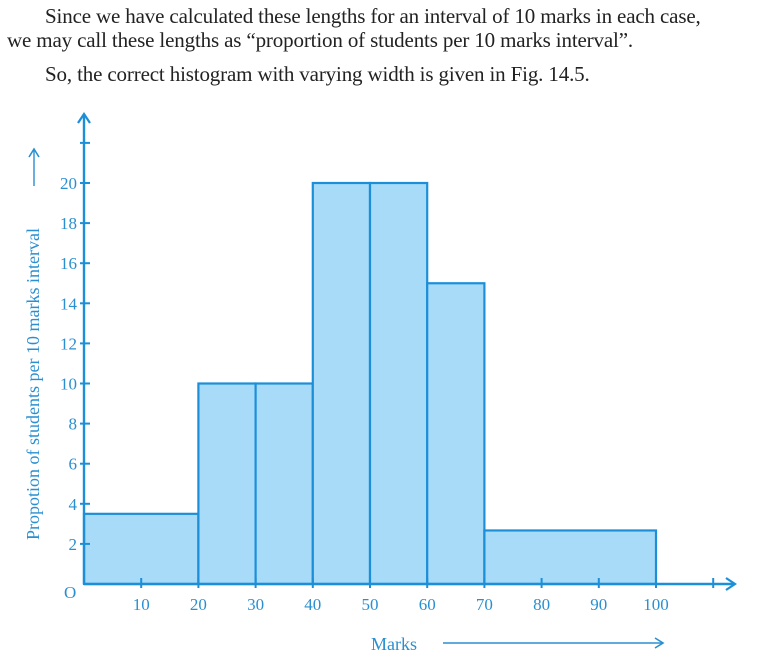  I want to click on y-tick-label: 2, so click(73, 544).